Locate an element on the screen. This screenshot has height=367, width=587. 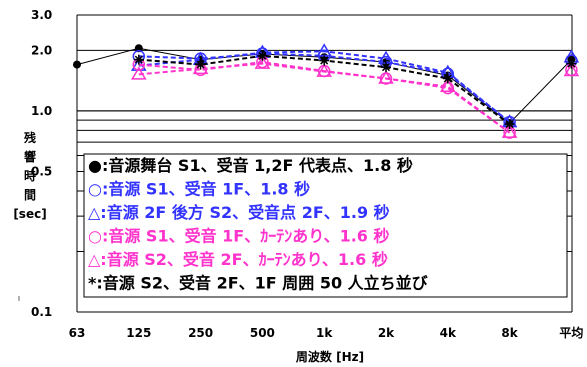
x-tick-label: 2k is located at coordinates (386, 333).